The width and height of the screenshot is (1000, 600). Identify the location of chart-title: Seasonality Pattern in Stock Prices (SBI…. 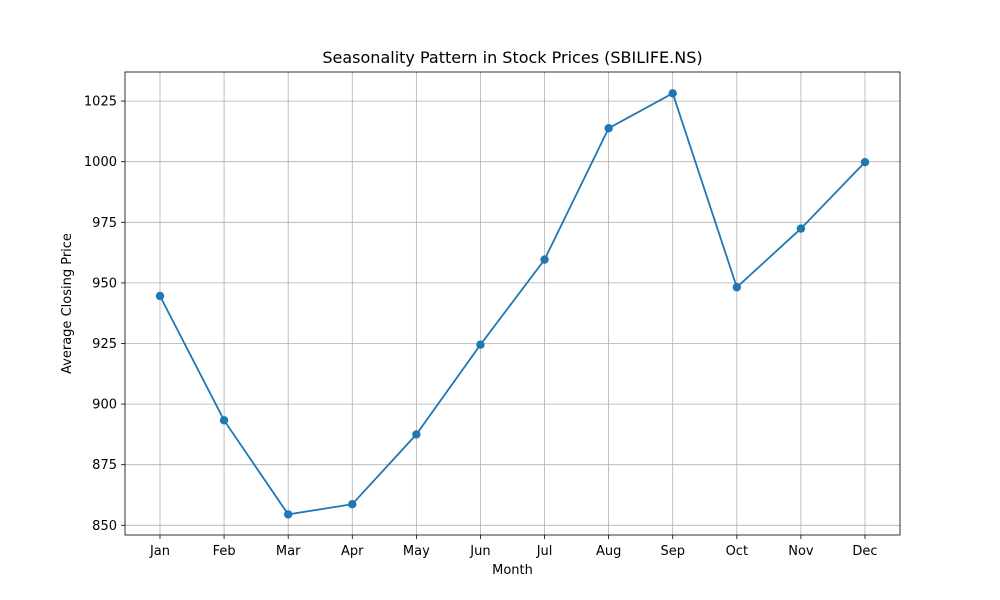
(512, 57).